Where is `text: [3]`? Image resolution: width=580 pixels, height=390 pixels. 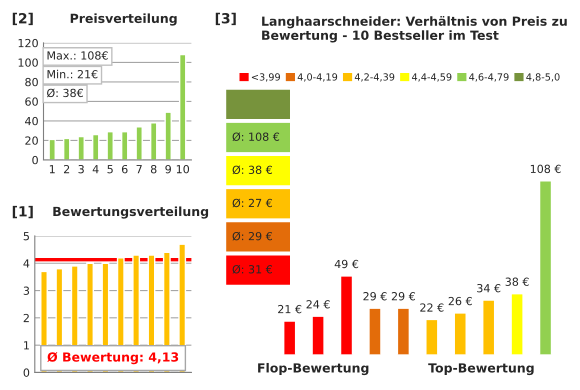
text: [3] is located at coordinates (226, 19).